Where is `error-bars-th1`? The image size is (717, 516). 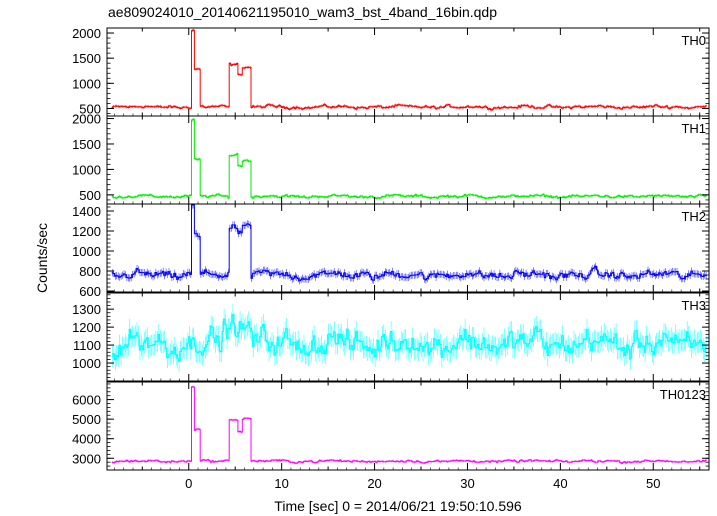
error-bars-th1 is located at coordinates (409, 158).